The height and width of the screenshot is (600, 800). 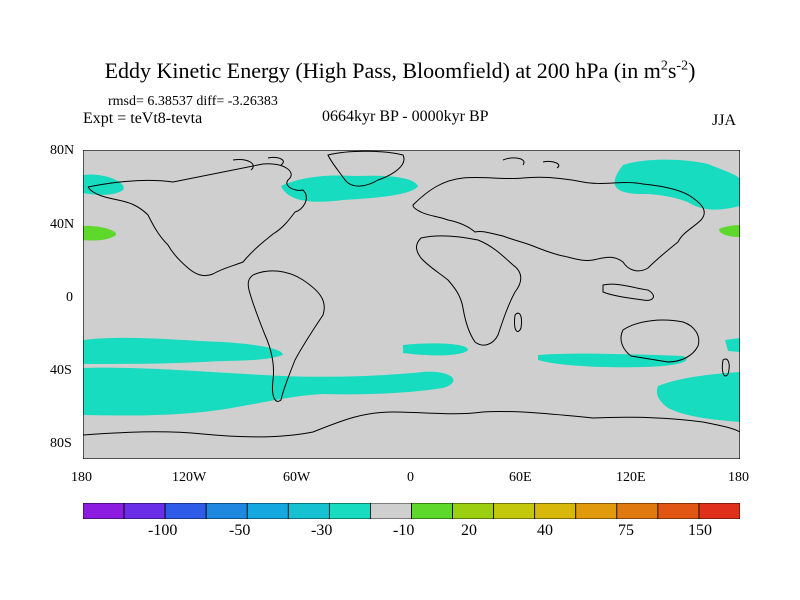 I want to click on n-atlantic-anomaly, so click(x=349, y=188).